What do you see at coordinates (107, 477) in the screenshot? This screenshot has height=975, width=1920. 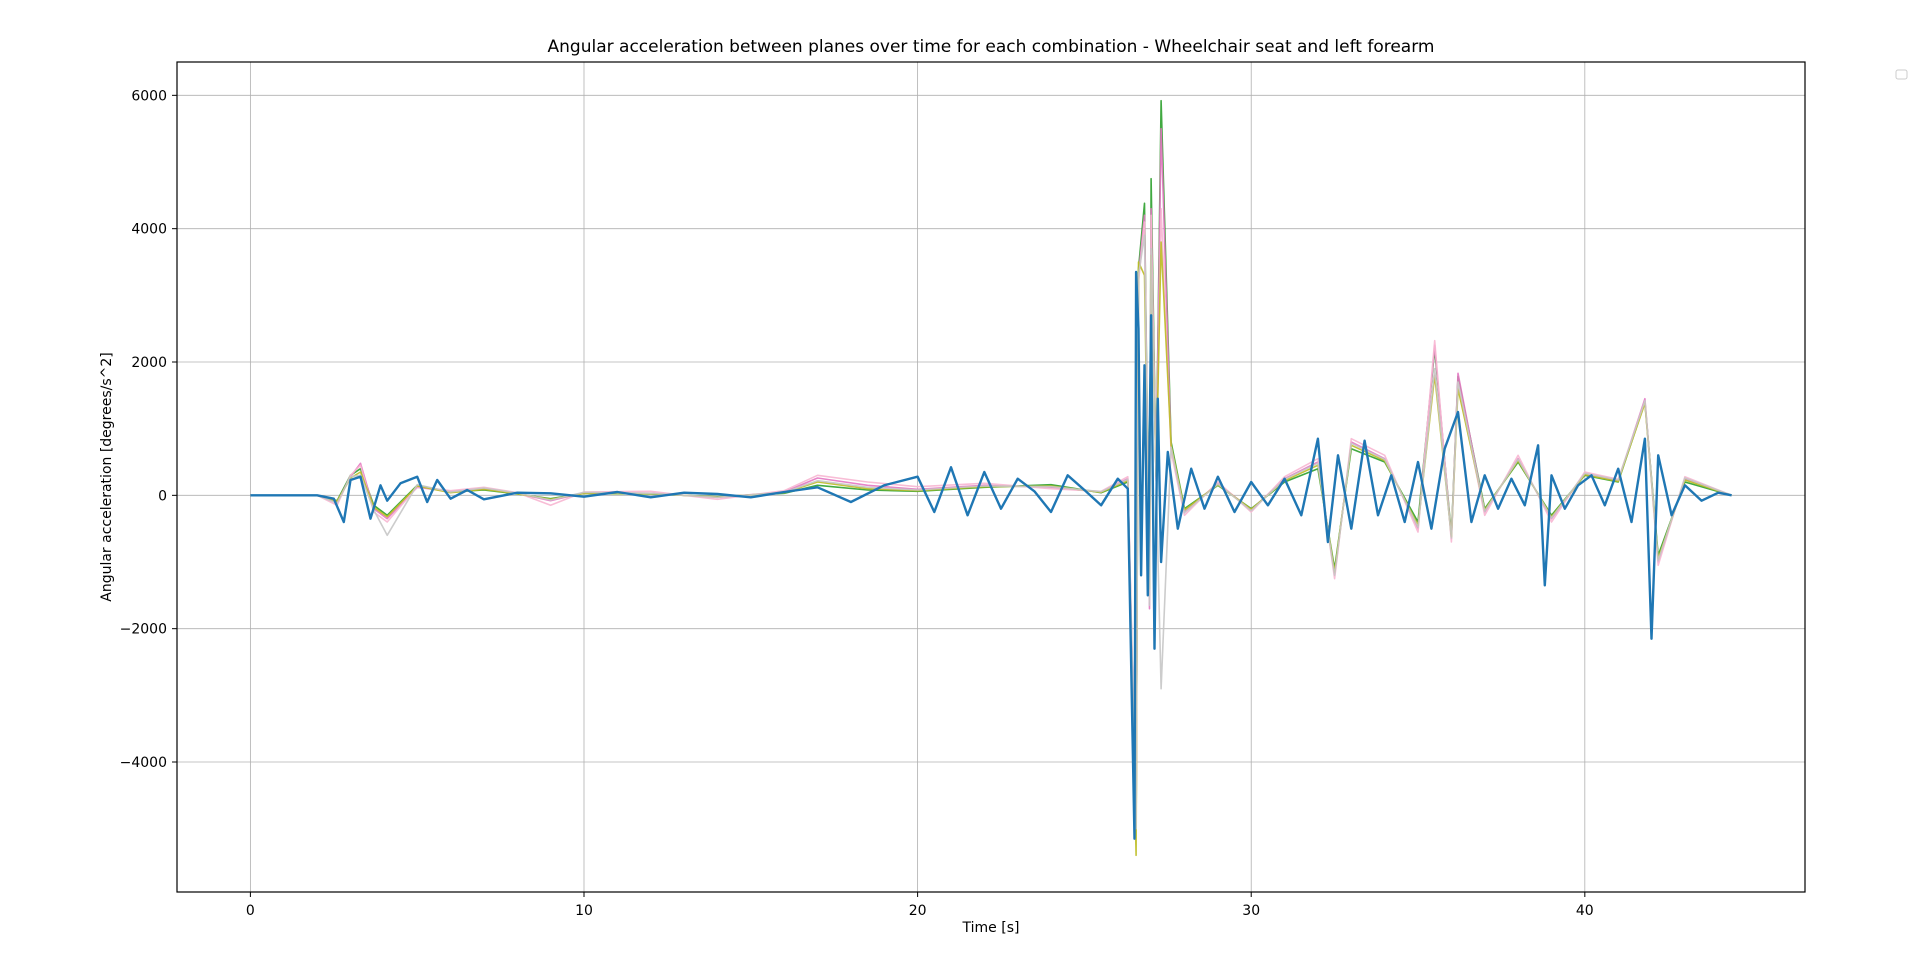 I see `y-axis-label: Angular acceleration [degrees/s^2]` at bounding box center [107, 477].